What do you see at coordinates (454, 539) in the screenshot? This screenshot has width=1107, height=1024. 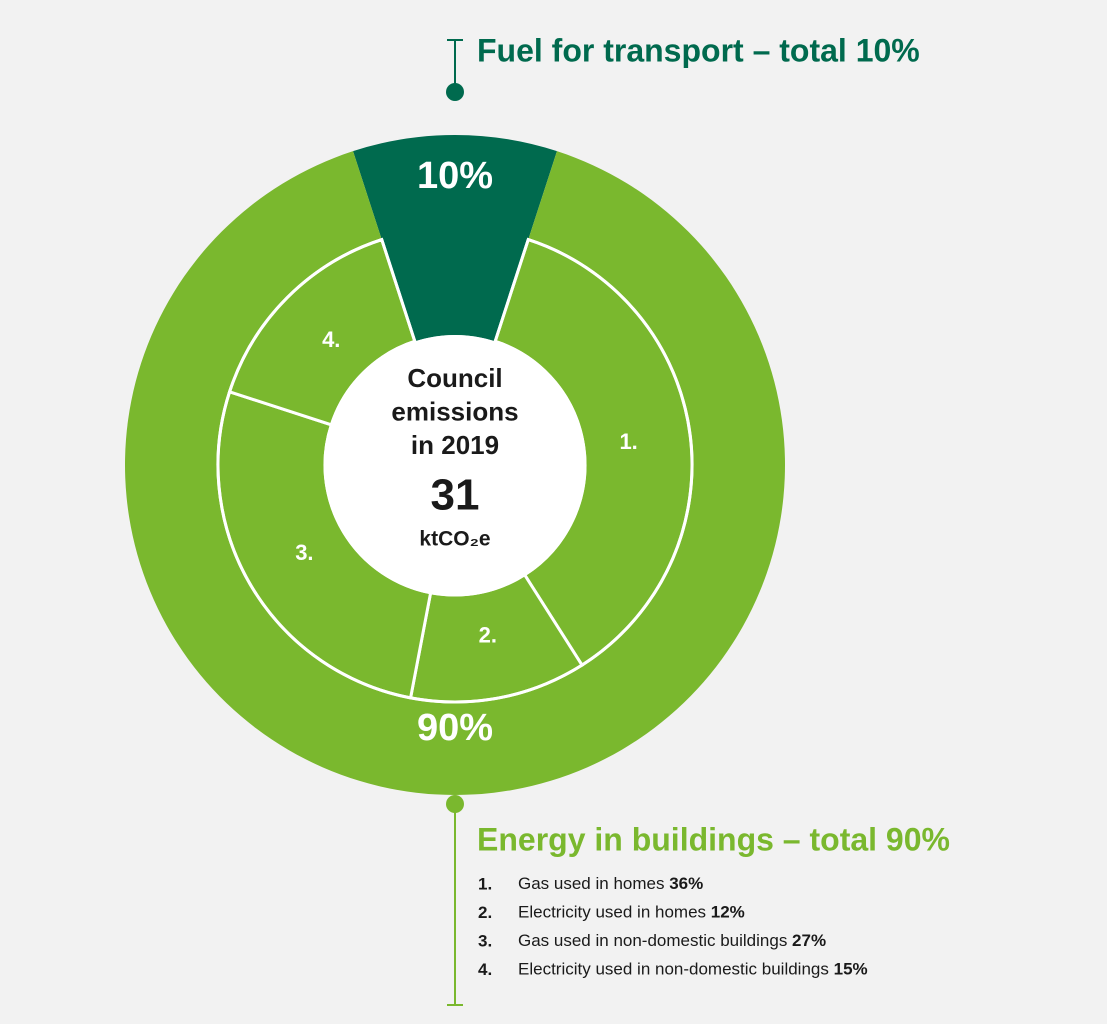 I see `center-unit: ktCO₂e` at bounding box center [454, 539].